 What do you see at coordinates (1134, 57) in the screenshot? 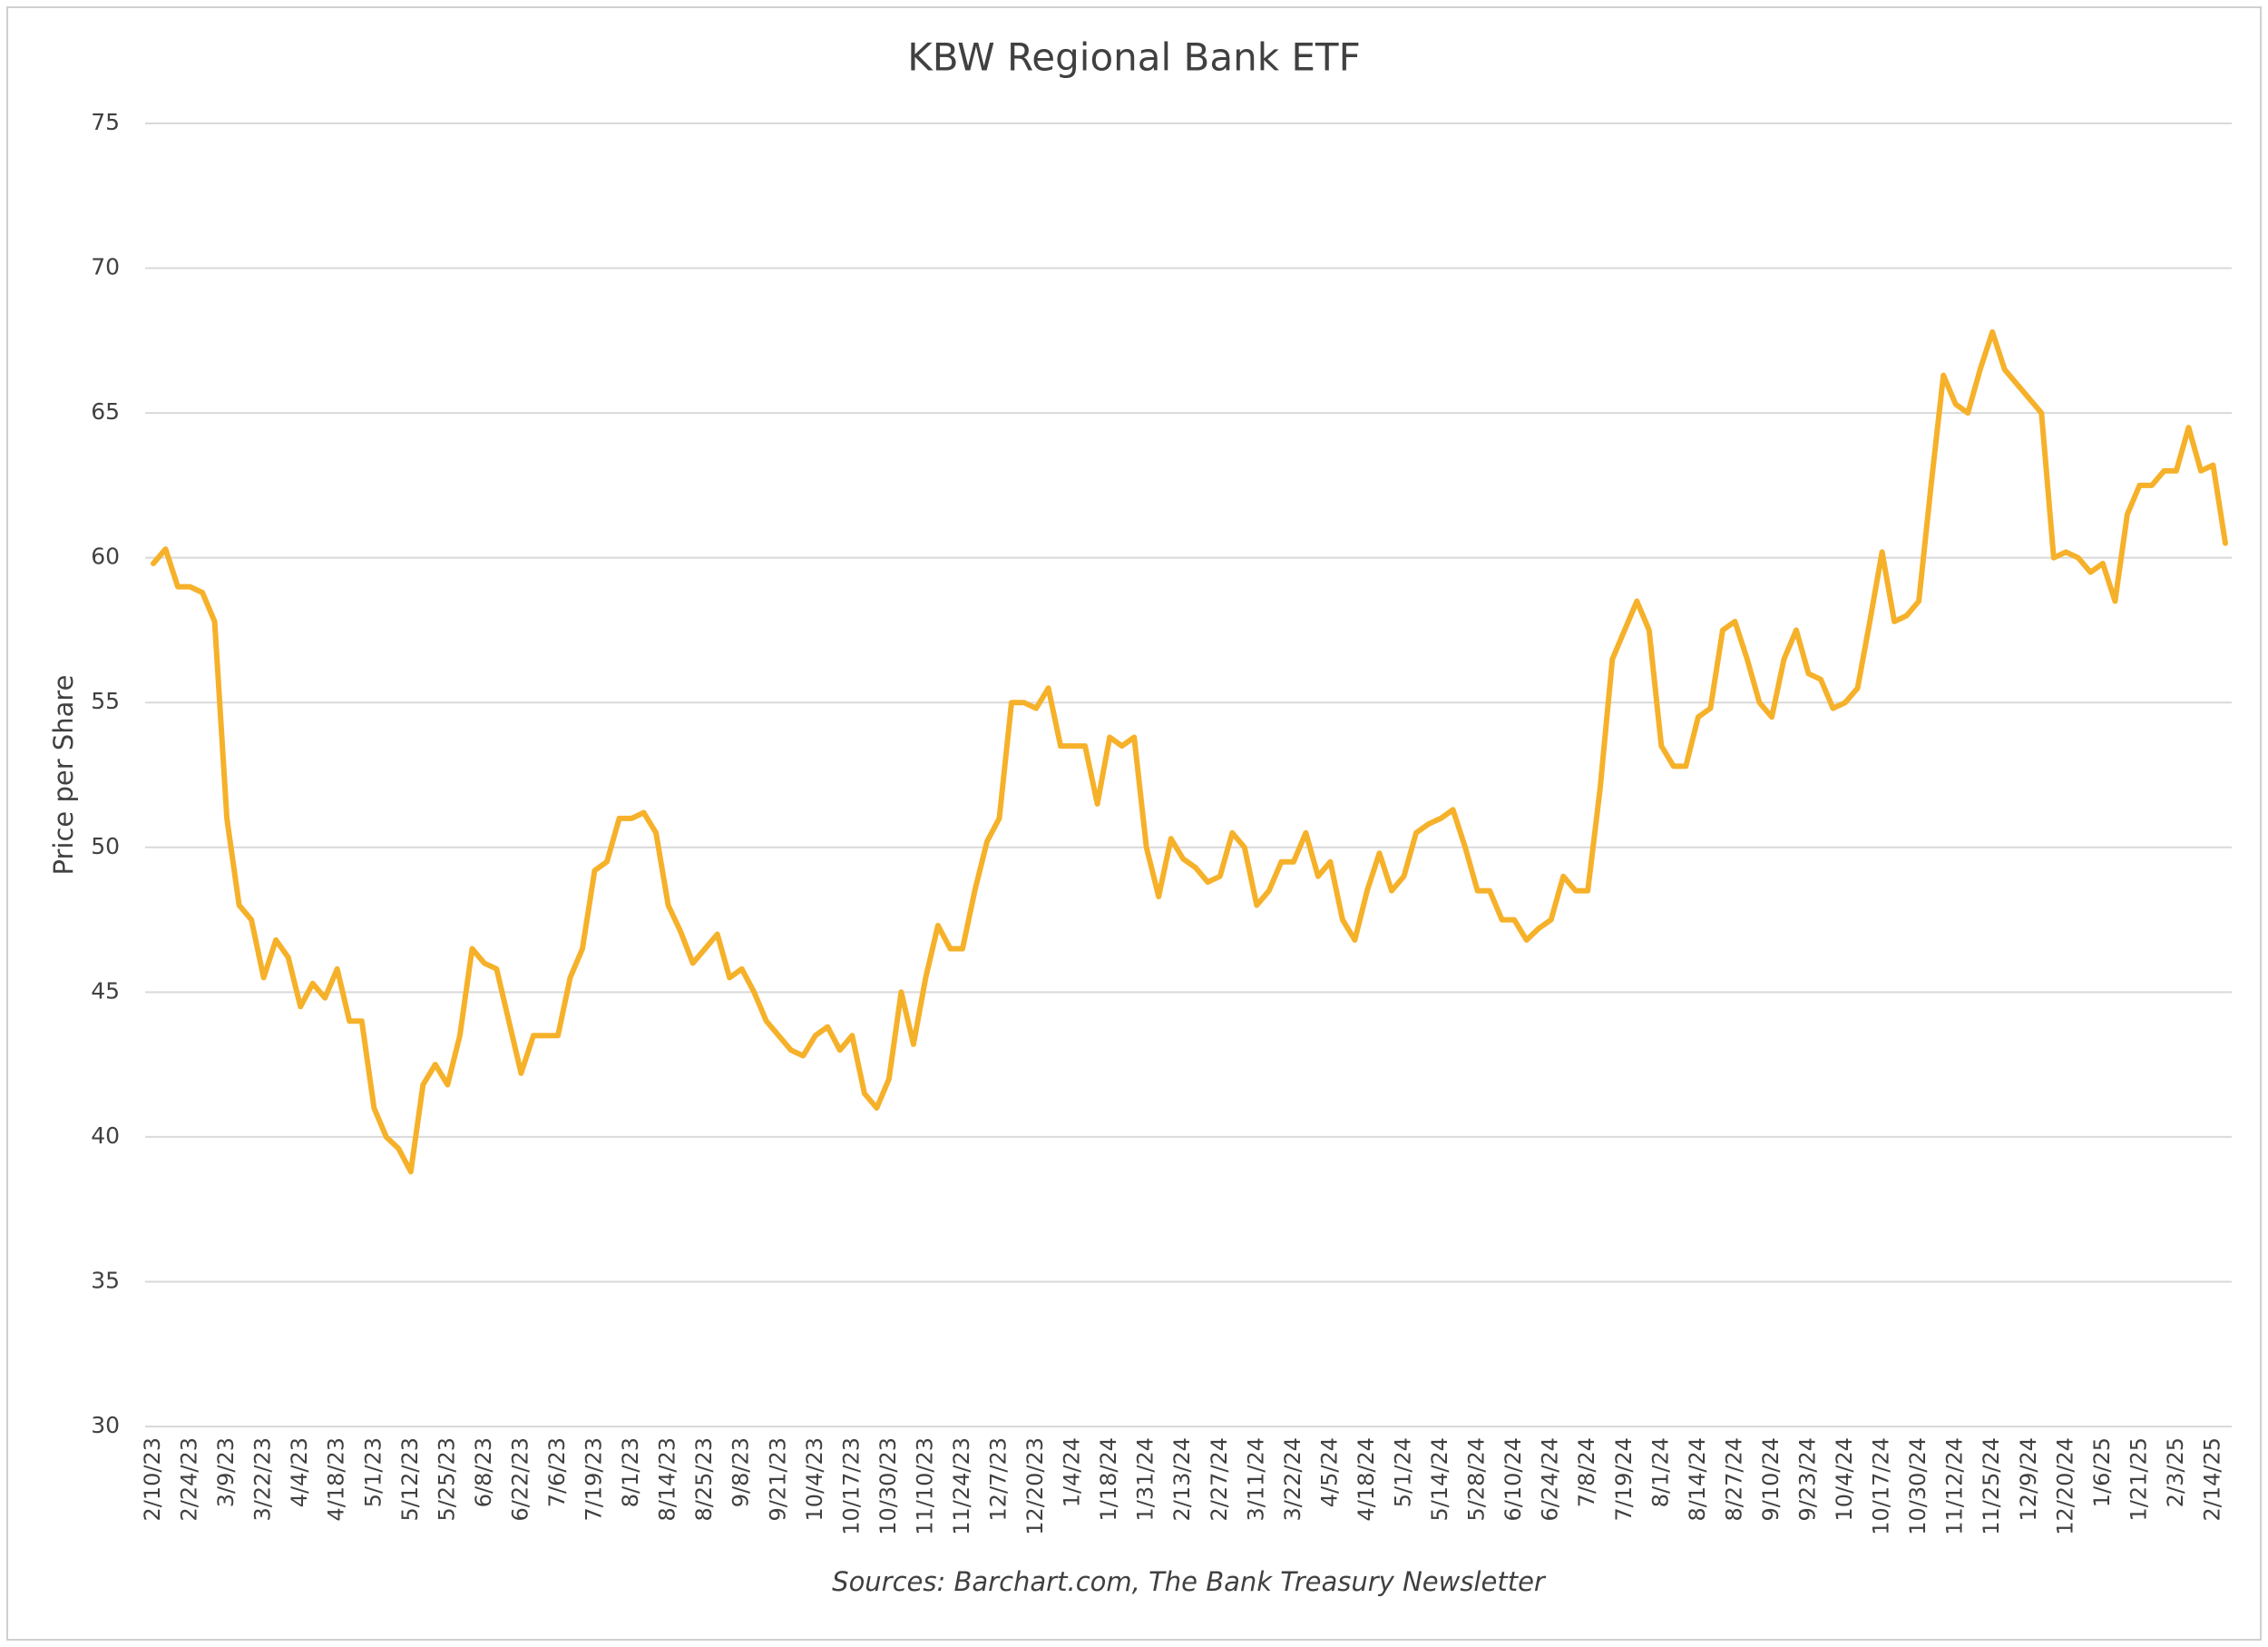
I see `chart-title: KBW Regional Bank ETF` at bounding box center [1134, 57].